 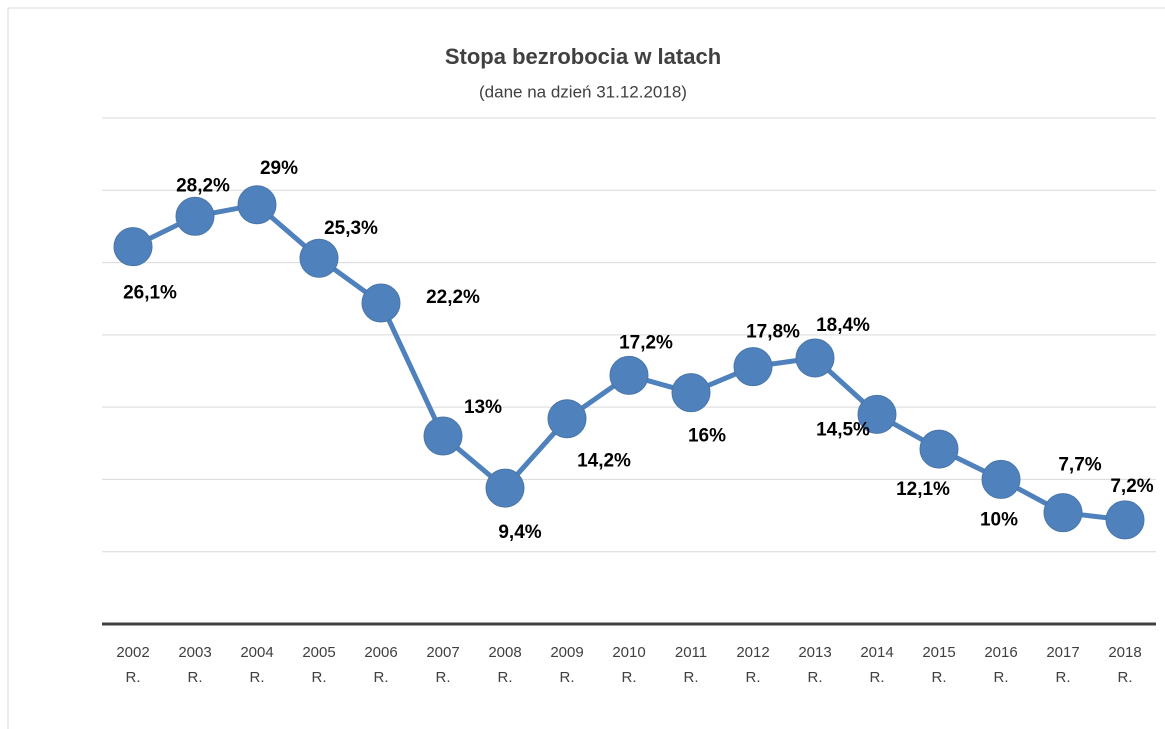 What do you see at coordinates (133, 665) in the screenshot?
I see `x-tick-label: 2002 R.` at bounding box center [133, 665].